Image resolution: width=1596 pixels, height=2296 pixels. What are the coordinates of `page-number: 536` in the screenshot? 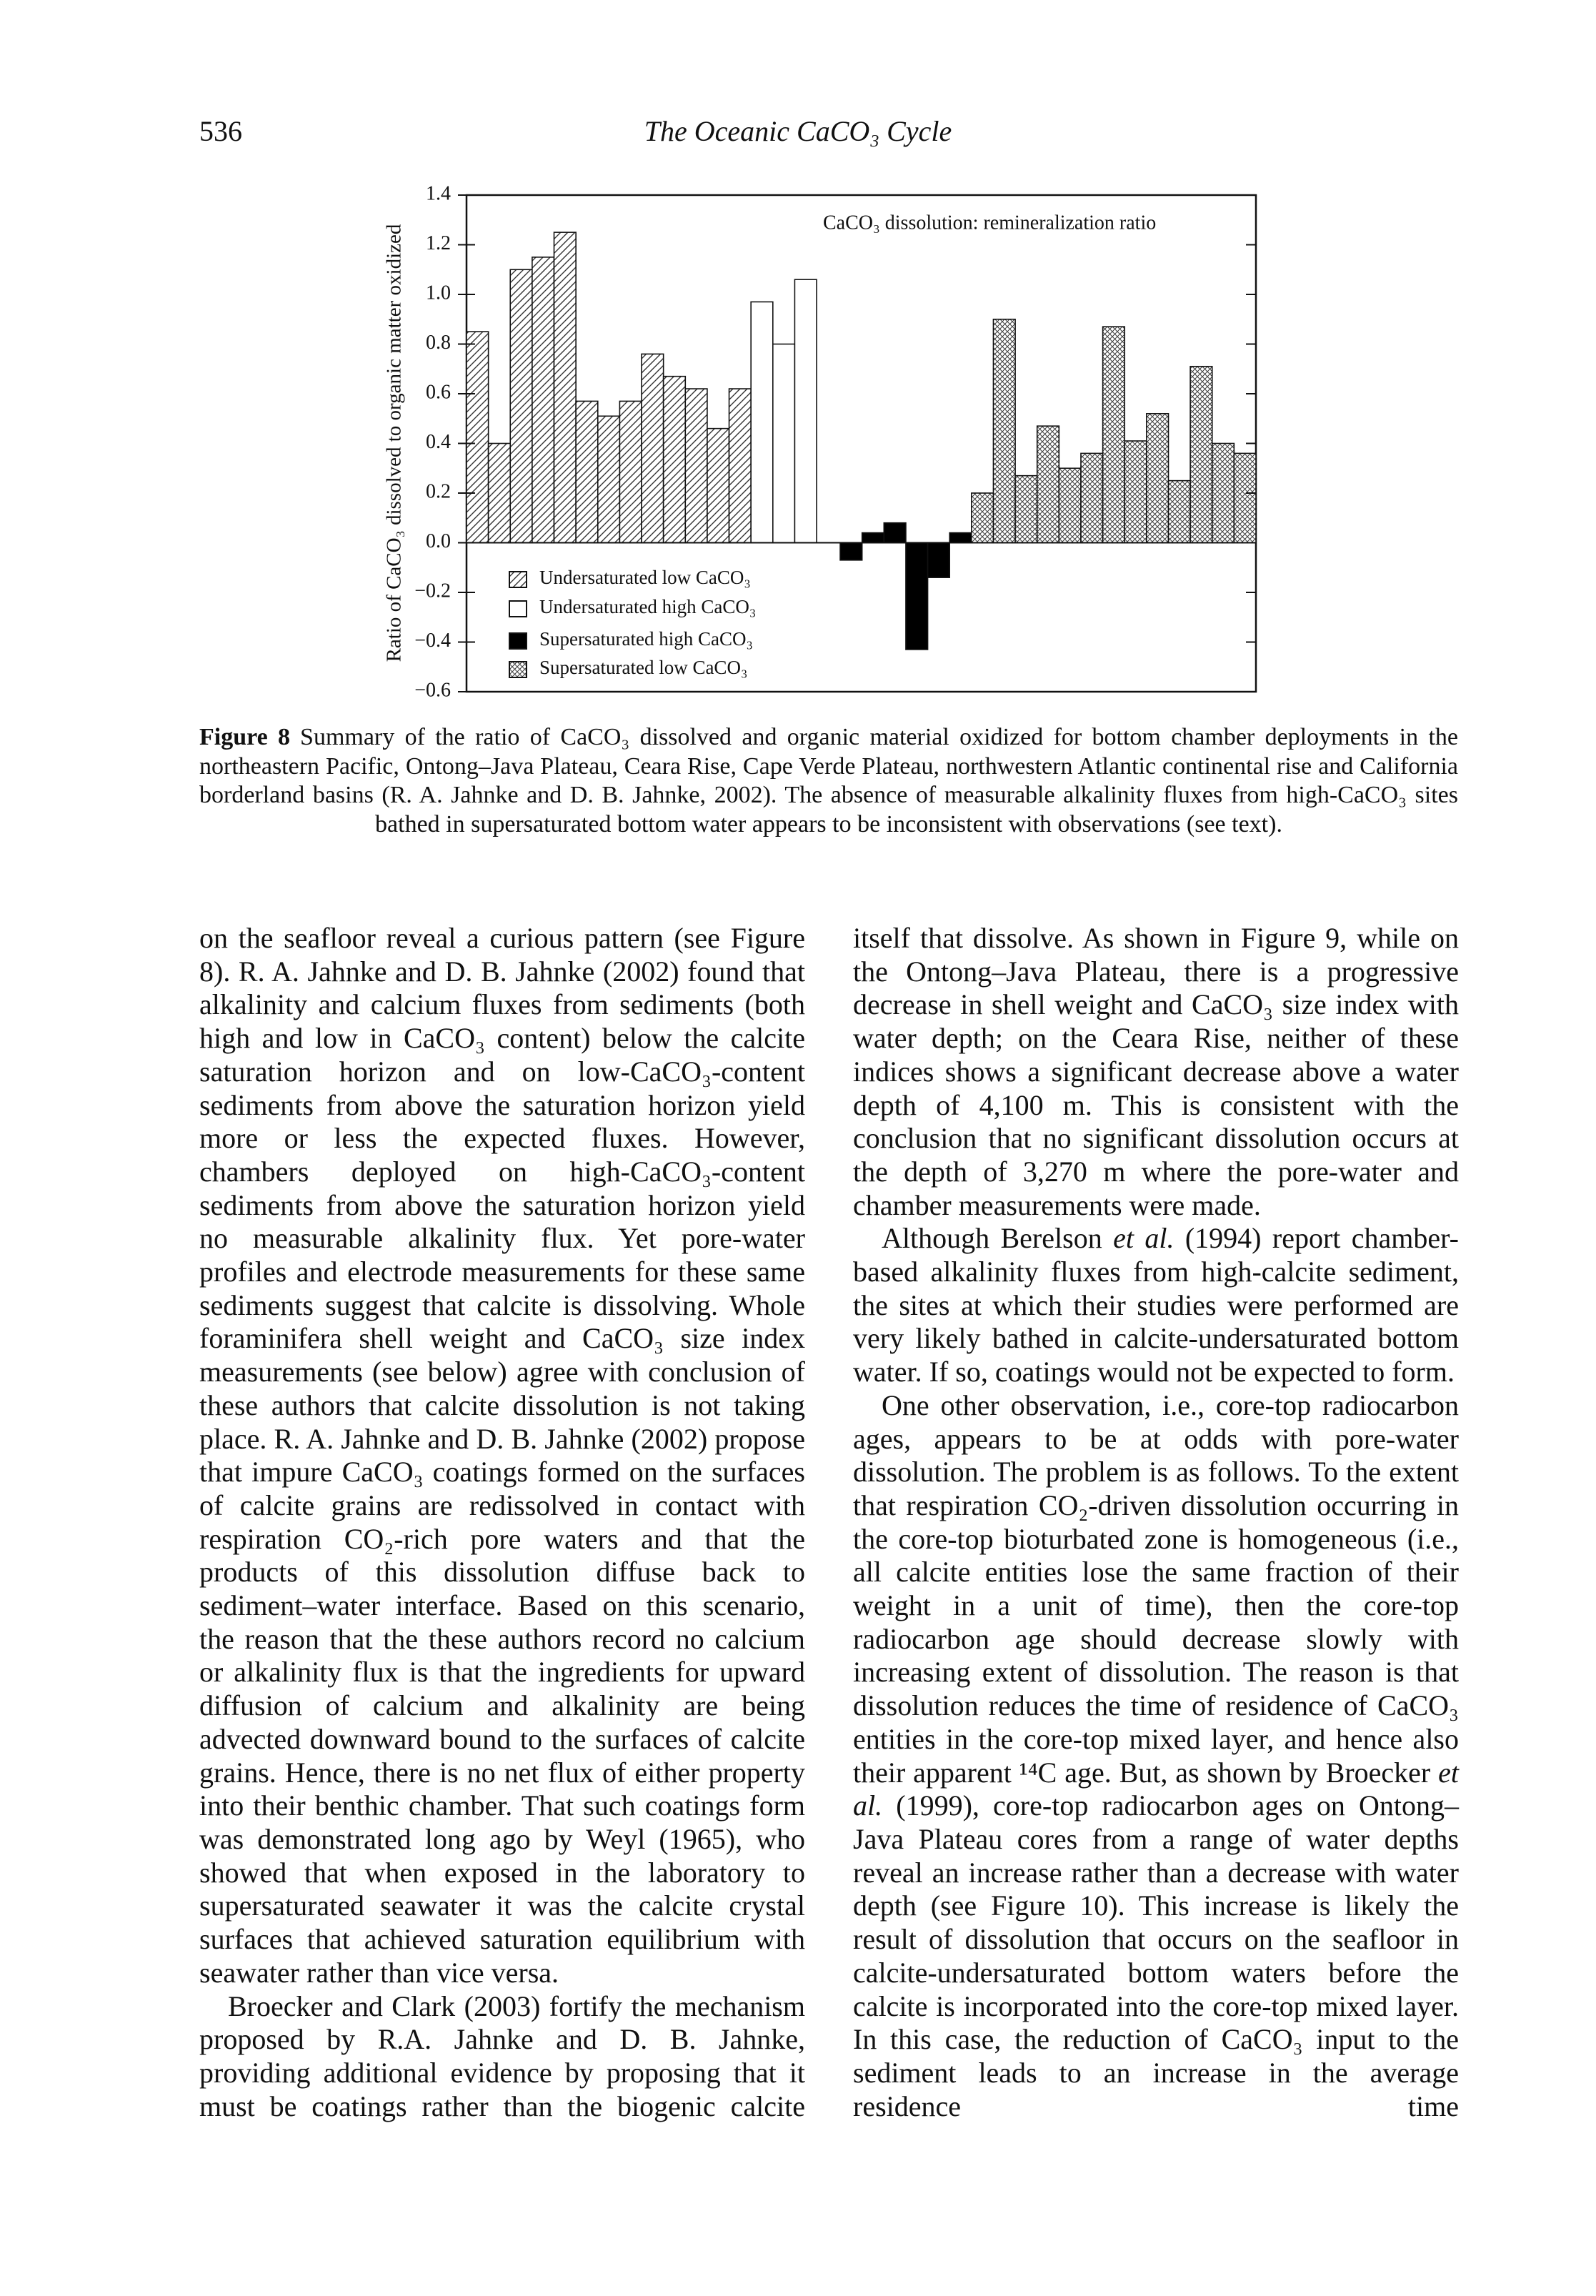 It's located at (220, 131).